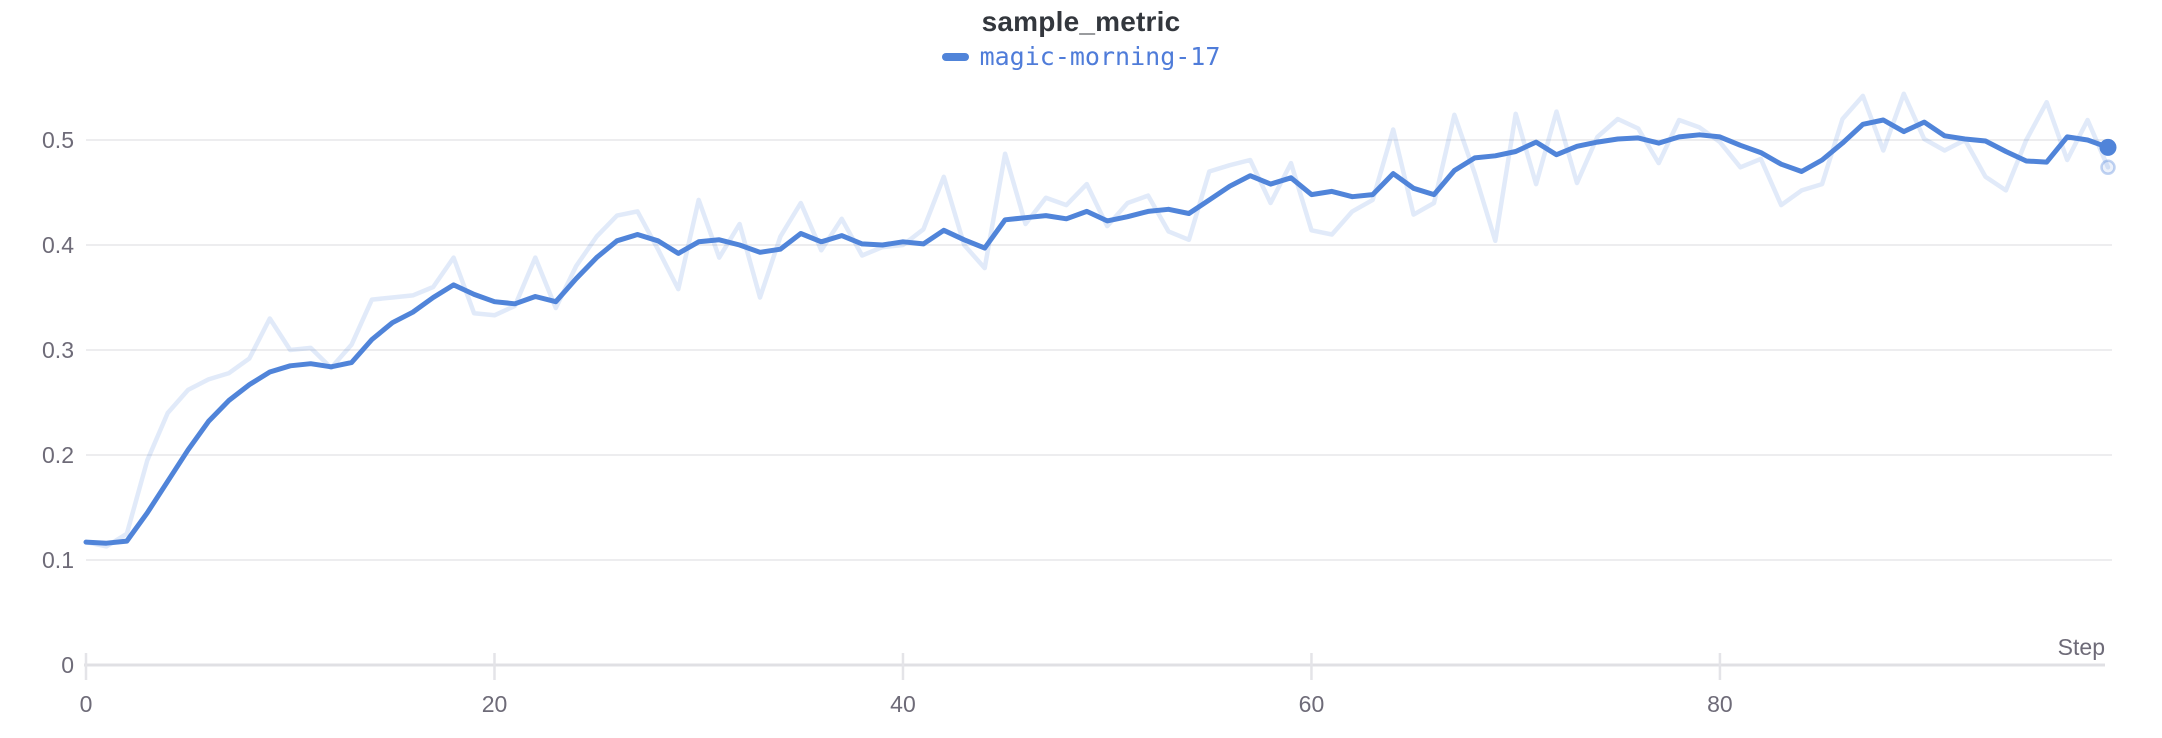 The height and width of the screenshot is (738, 2162). Describe the element at coordinates (58, 245) in the screenshot. I see `y-tick-label: 0.4` at that location.